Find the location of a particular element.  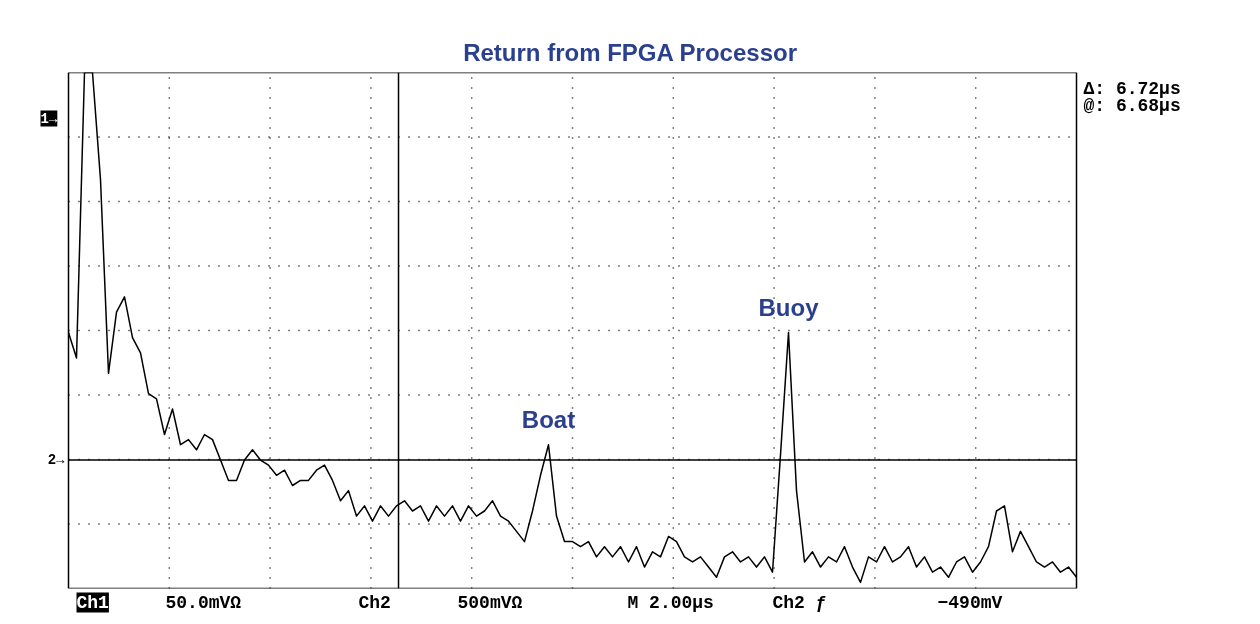

text: 500mVΩ is located at coordinates (490, 602).